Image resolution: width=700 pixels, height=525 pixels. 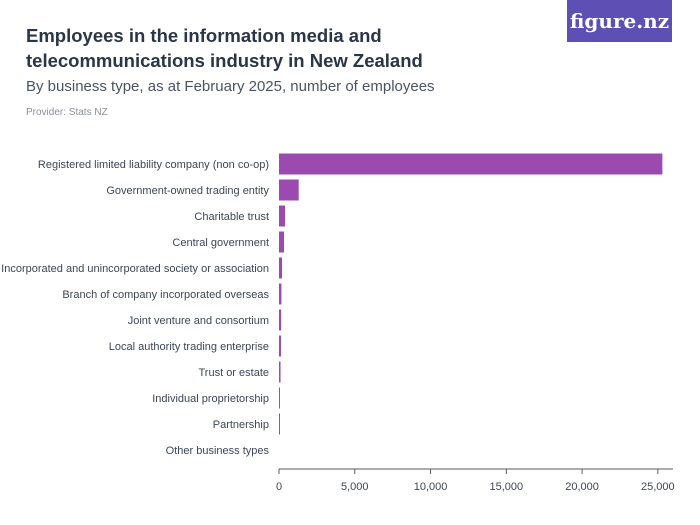 What do you see at coordinates (187, 191) in the screenshot?
I see `category-label: Government-owned trading entity` at bounding box center [187, 191].